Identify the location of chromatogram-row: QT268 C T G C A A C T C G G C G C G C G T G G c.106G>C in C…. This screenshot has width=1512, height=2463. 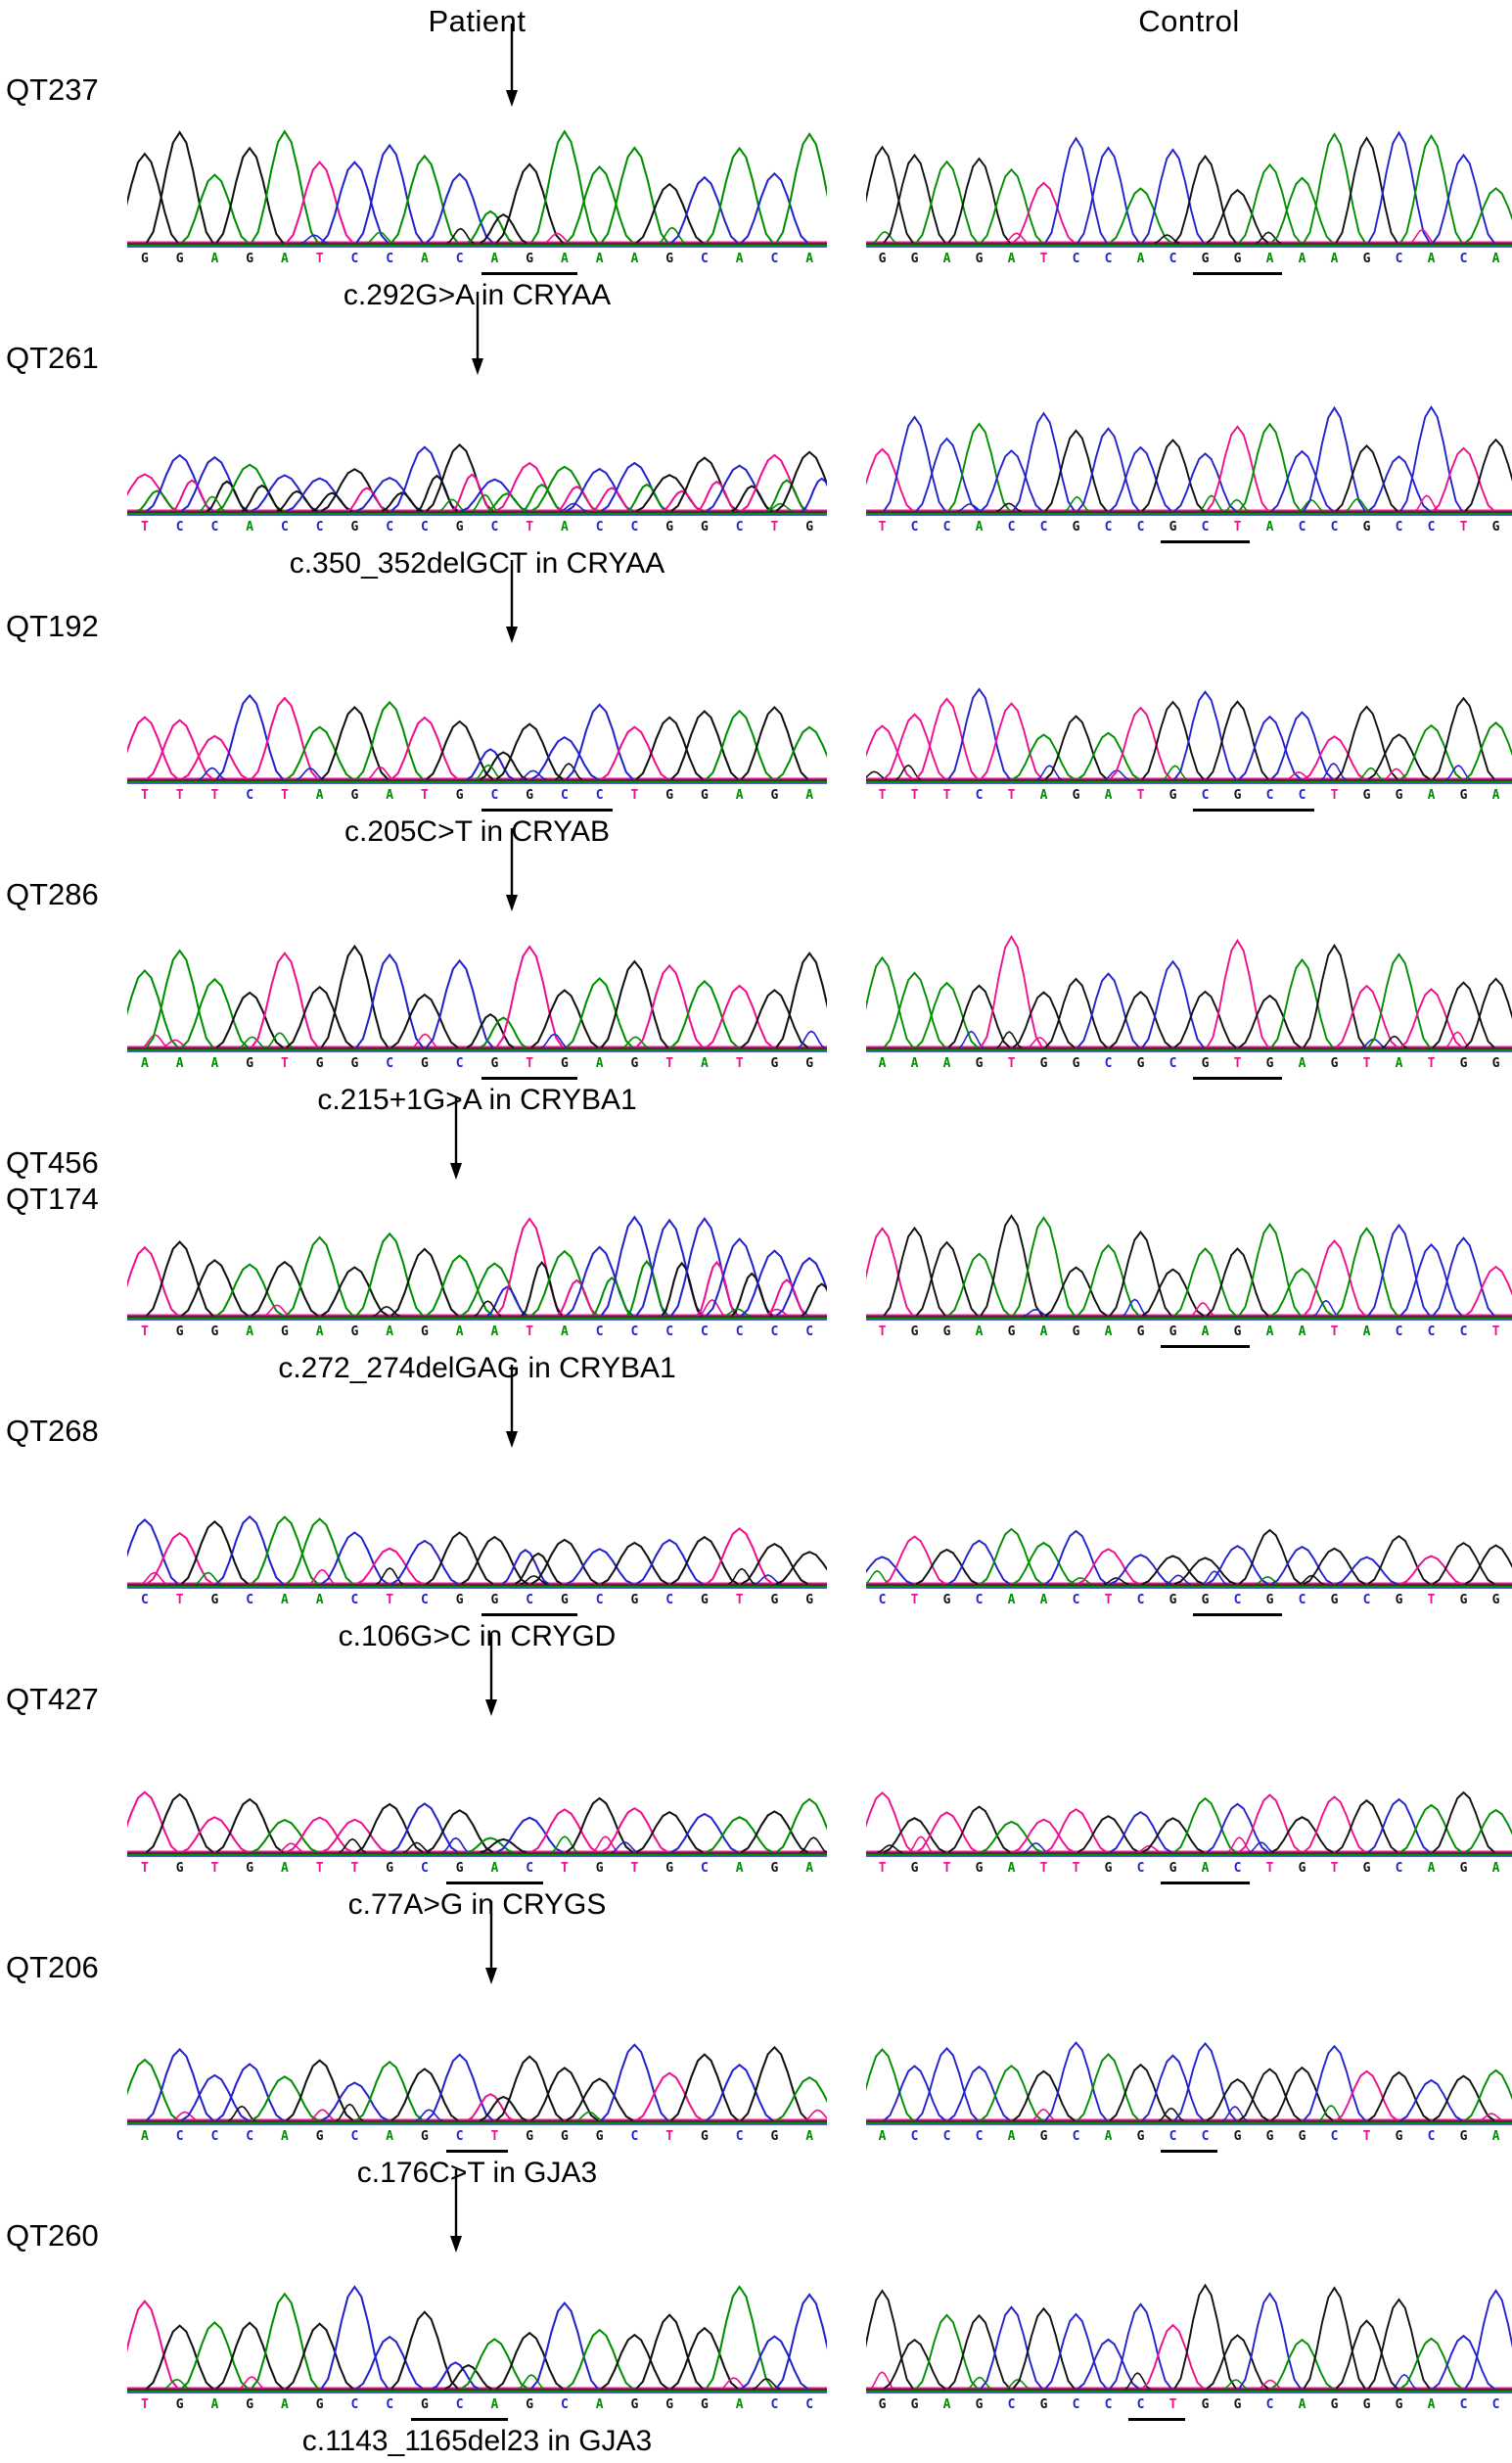
(756, 1509).